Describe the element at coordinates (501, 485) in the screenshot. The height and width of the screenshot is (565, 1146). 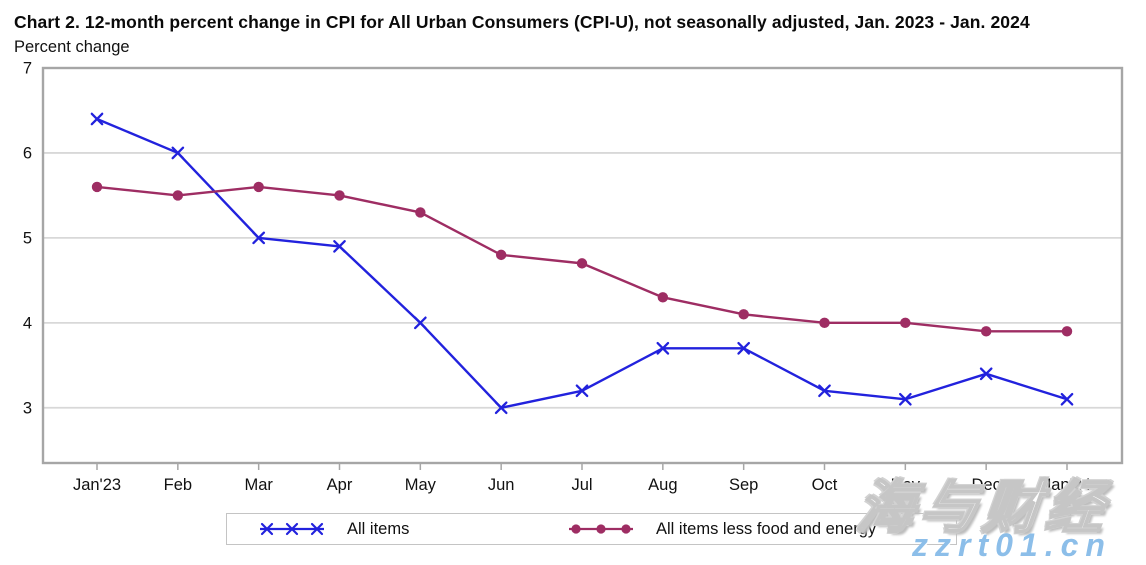
I see `x-axis-tick-label: Jun` at that location.